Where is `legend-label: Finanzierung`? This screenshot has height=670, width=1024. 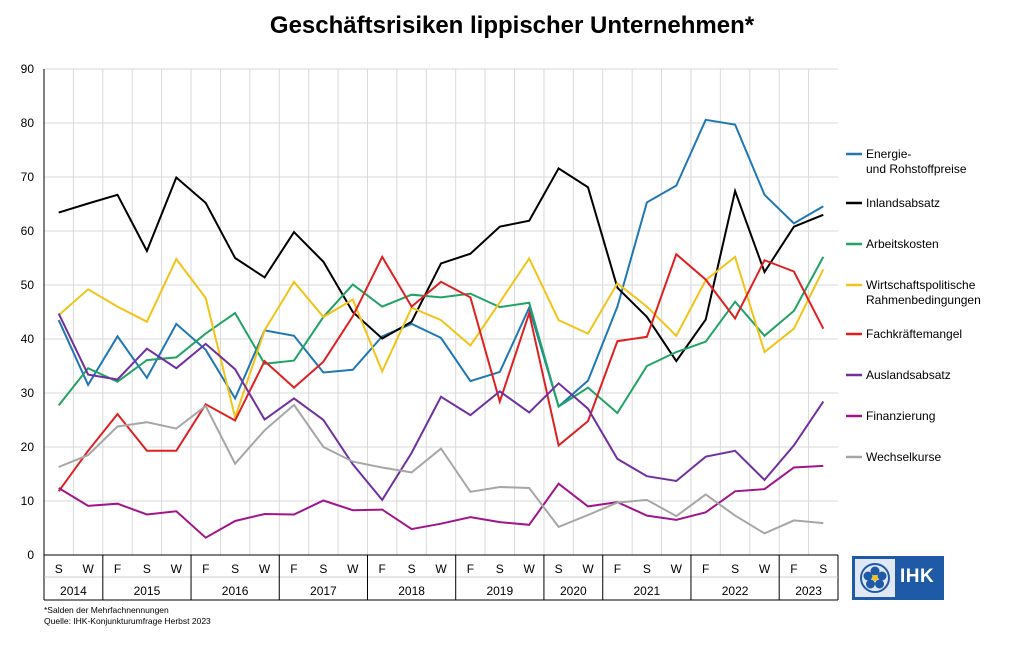 legend-label: Finanzierung is located at coordinates (900, 416).